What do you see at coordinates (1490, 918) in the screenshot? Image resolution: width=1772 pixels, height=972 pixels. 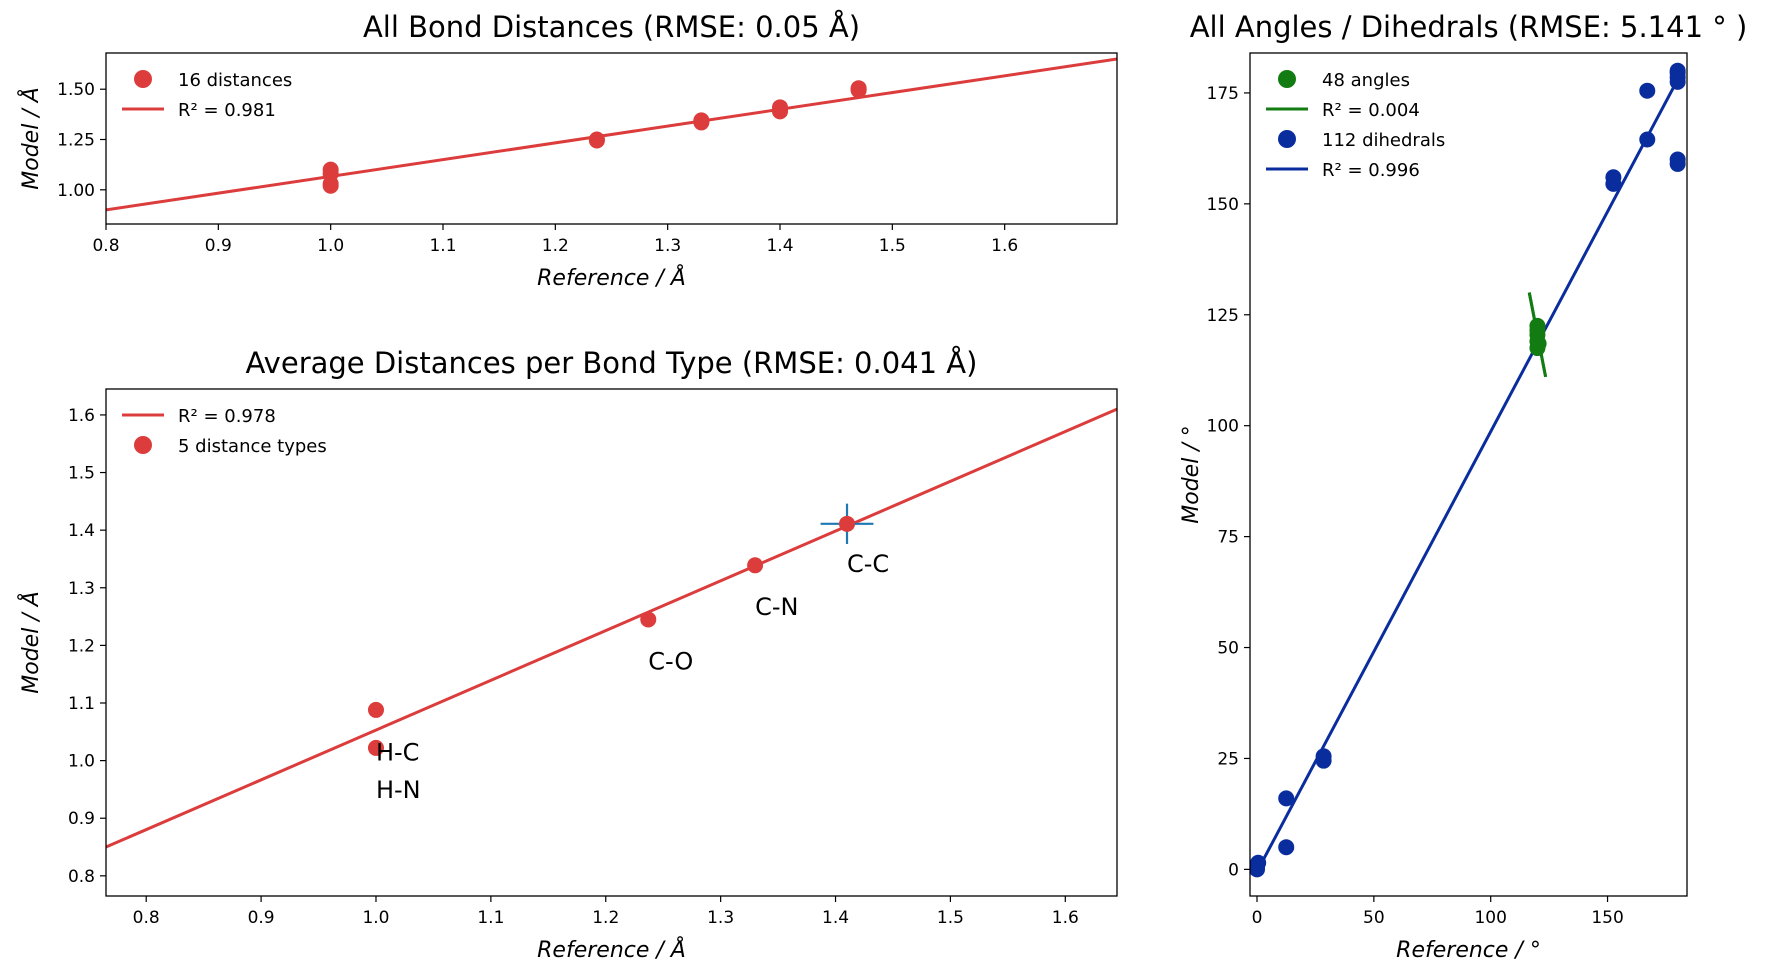 I see `x-tick-label: 100` at bounding box center [1490, 918].